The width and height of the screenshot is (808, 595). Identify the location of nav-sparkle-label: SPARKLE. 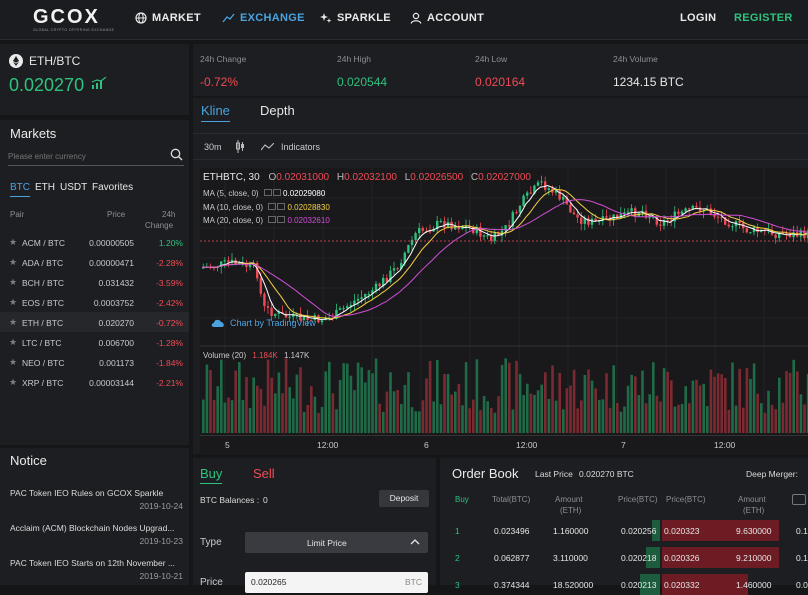
(364, 18).